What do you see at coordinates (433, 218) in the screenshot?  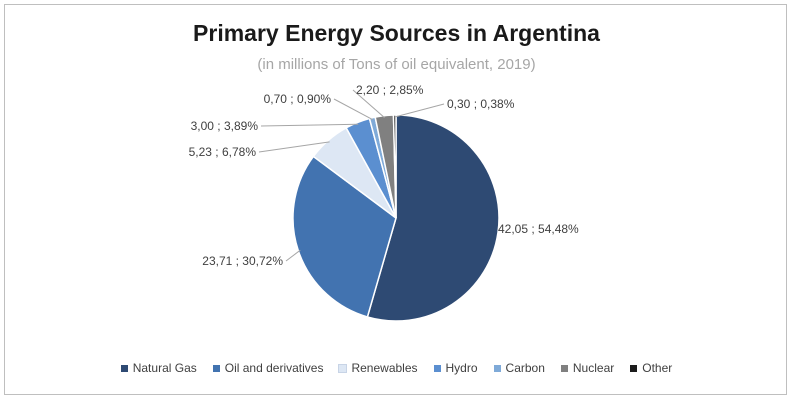 I see `pie-slice-natural-gas` at bounding box center [433, 218].